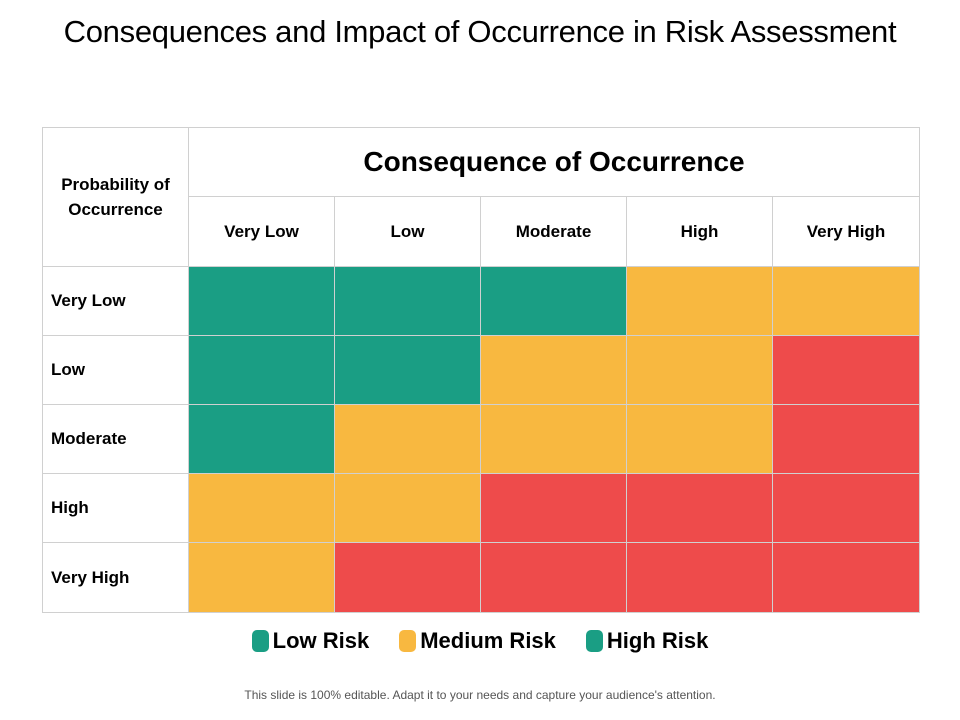 This screenshot has width=960, height=720. Describe the element at coordinates (554, 232) in the screenshot. I see `column-header: Moderate` at that location.